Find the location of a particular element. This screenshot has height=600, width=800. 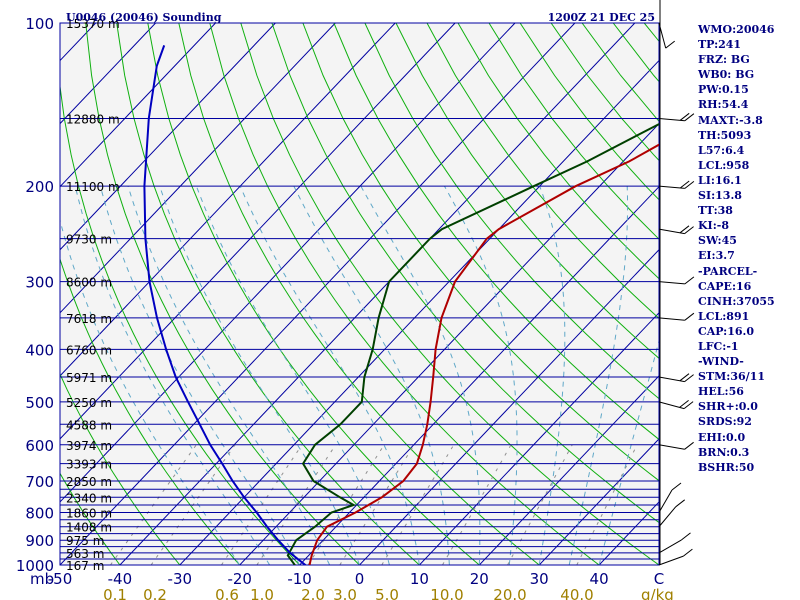

chart-time: 1200Z 21 DEC 25 is located at coordinates (601, 17).